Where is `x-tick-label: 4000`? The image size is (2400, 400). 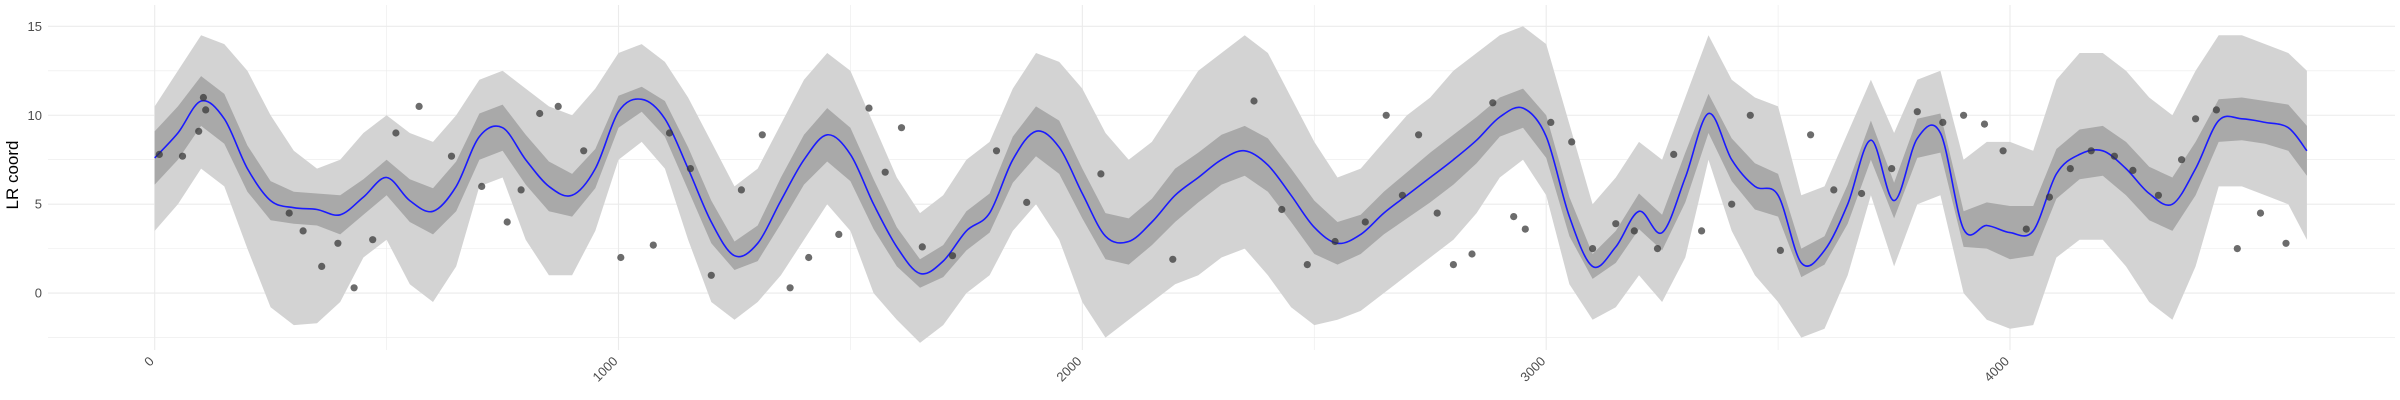
x-tick-label: 4000 is located at coordinates (1996, 369).